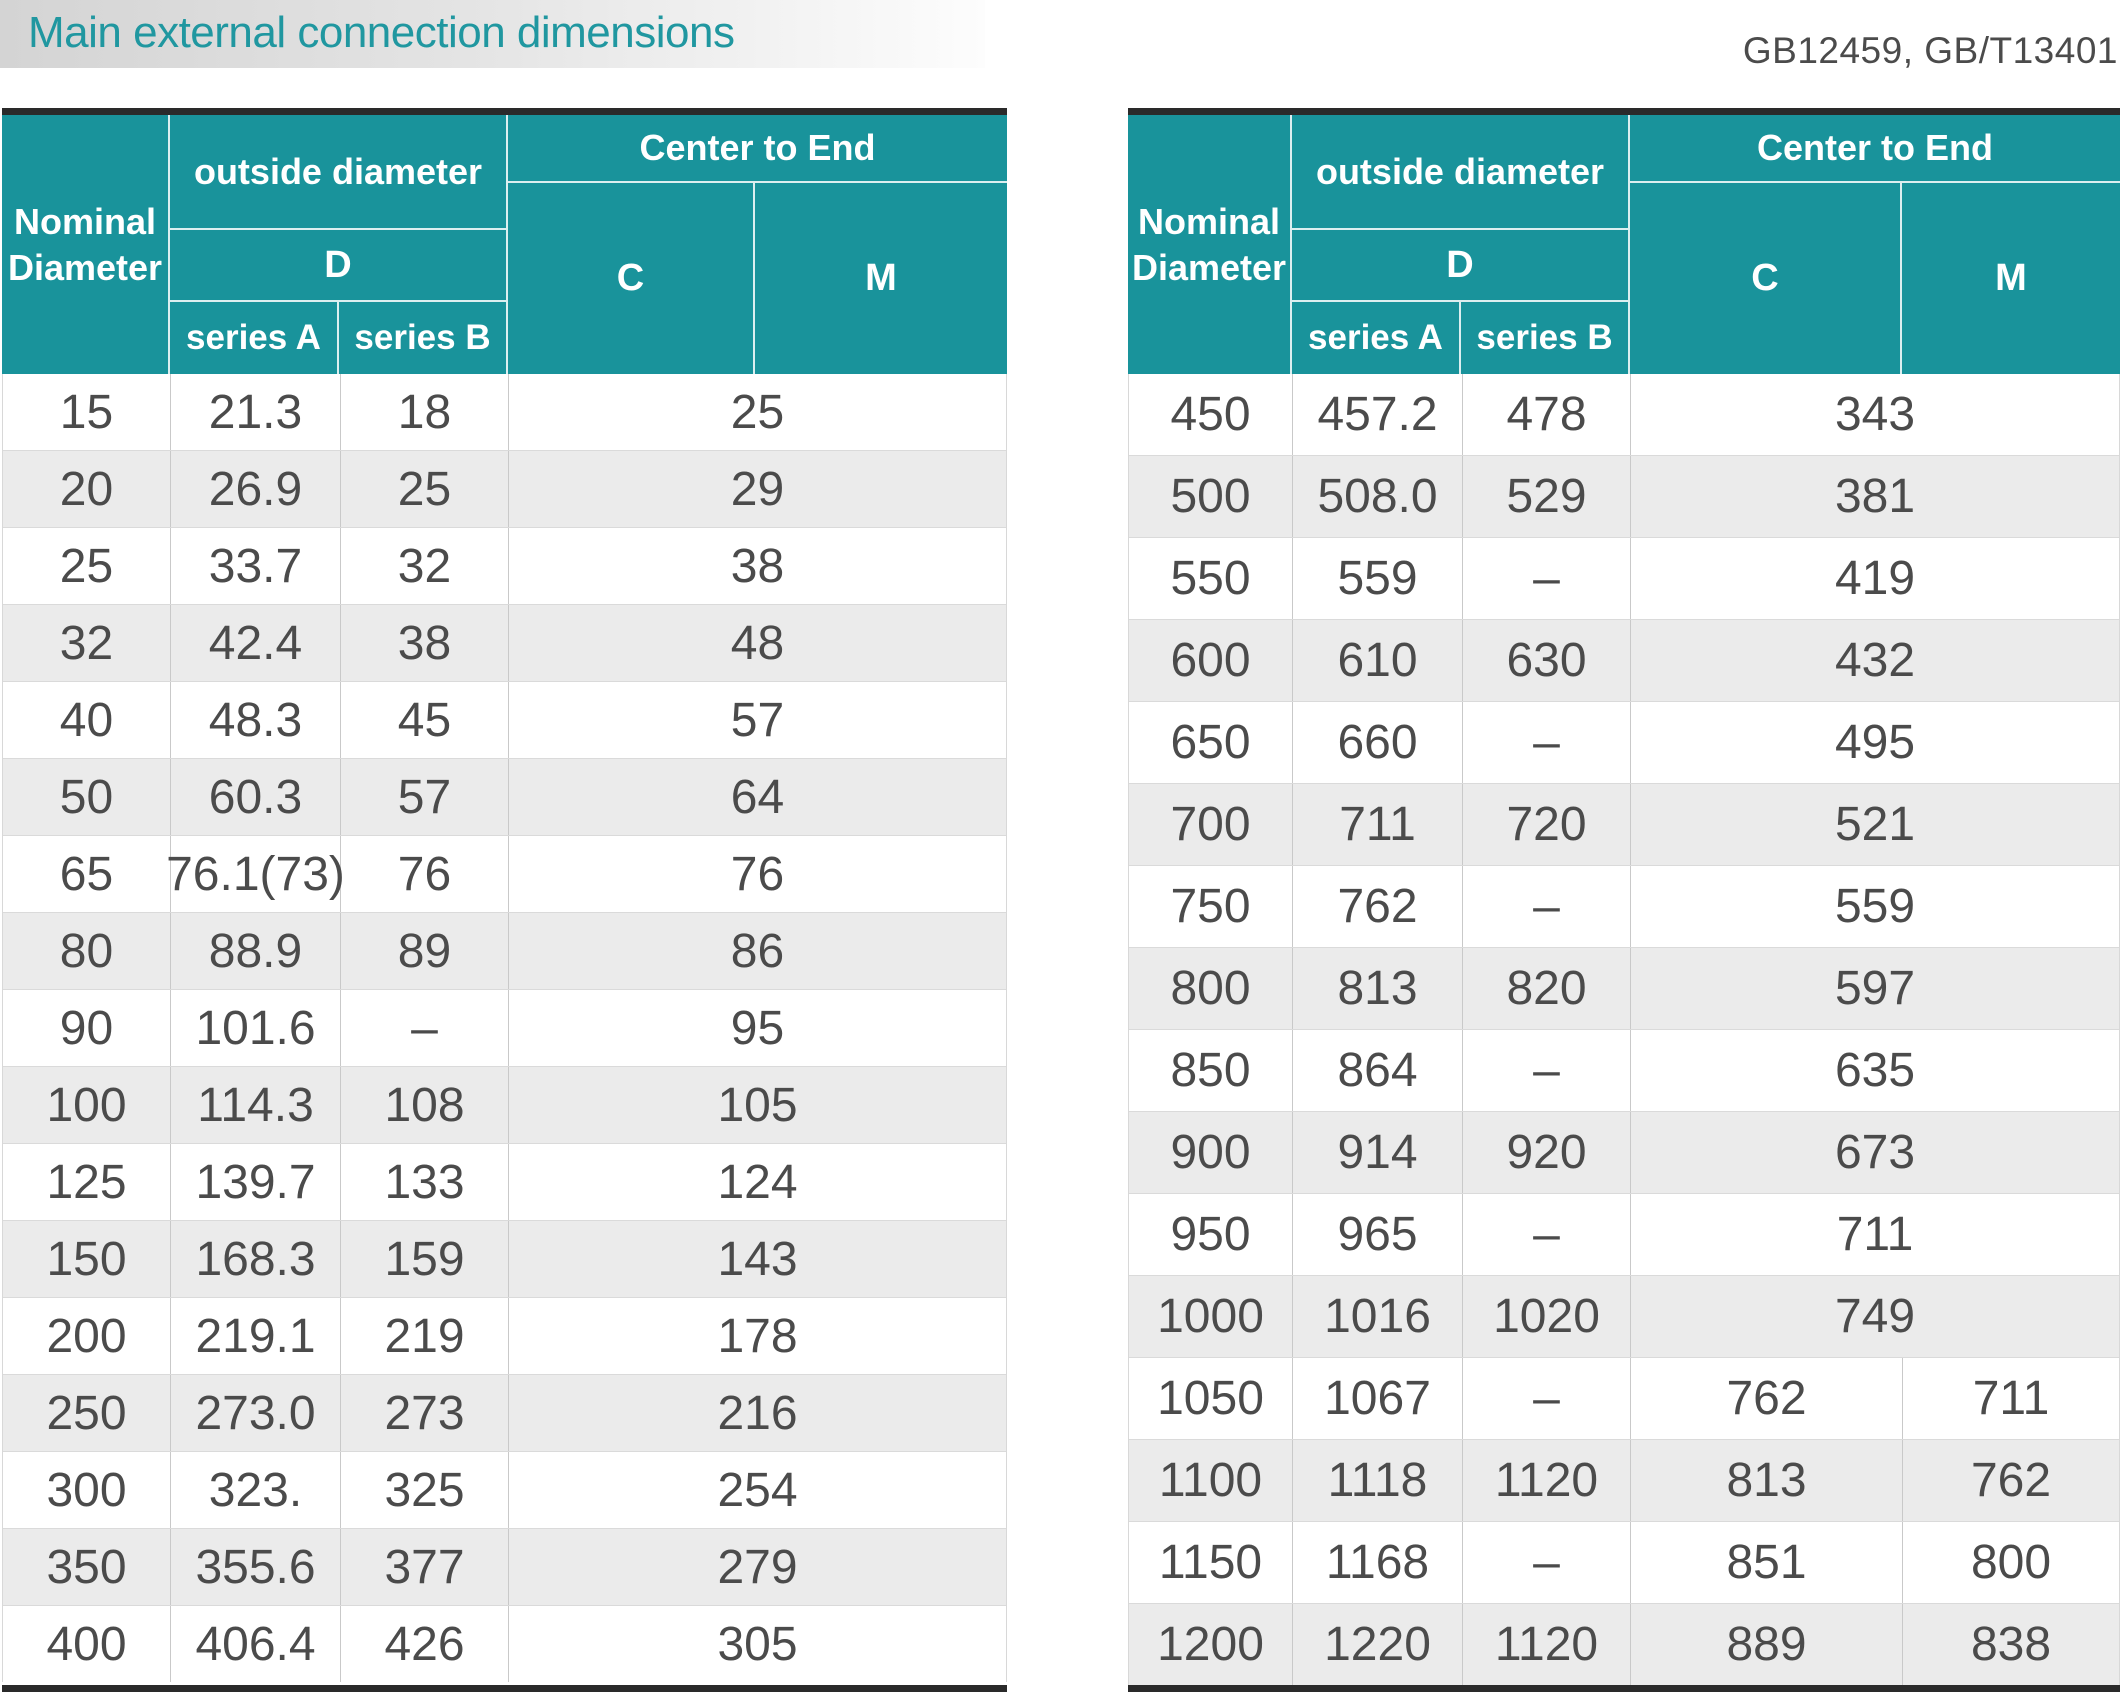  Describe the element at coordinates (2011, 1562) in the screenshot. I see `cell-center-to-end-m: 800` at that location.